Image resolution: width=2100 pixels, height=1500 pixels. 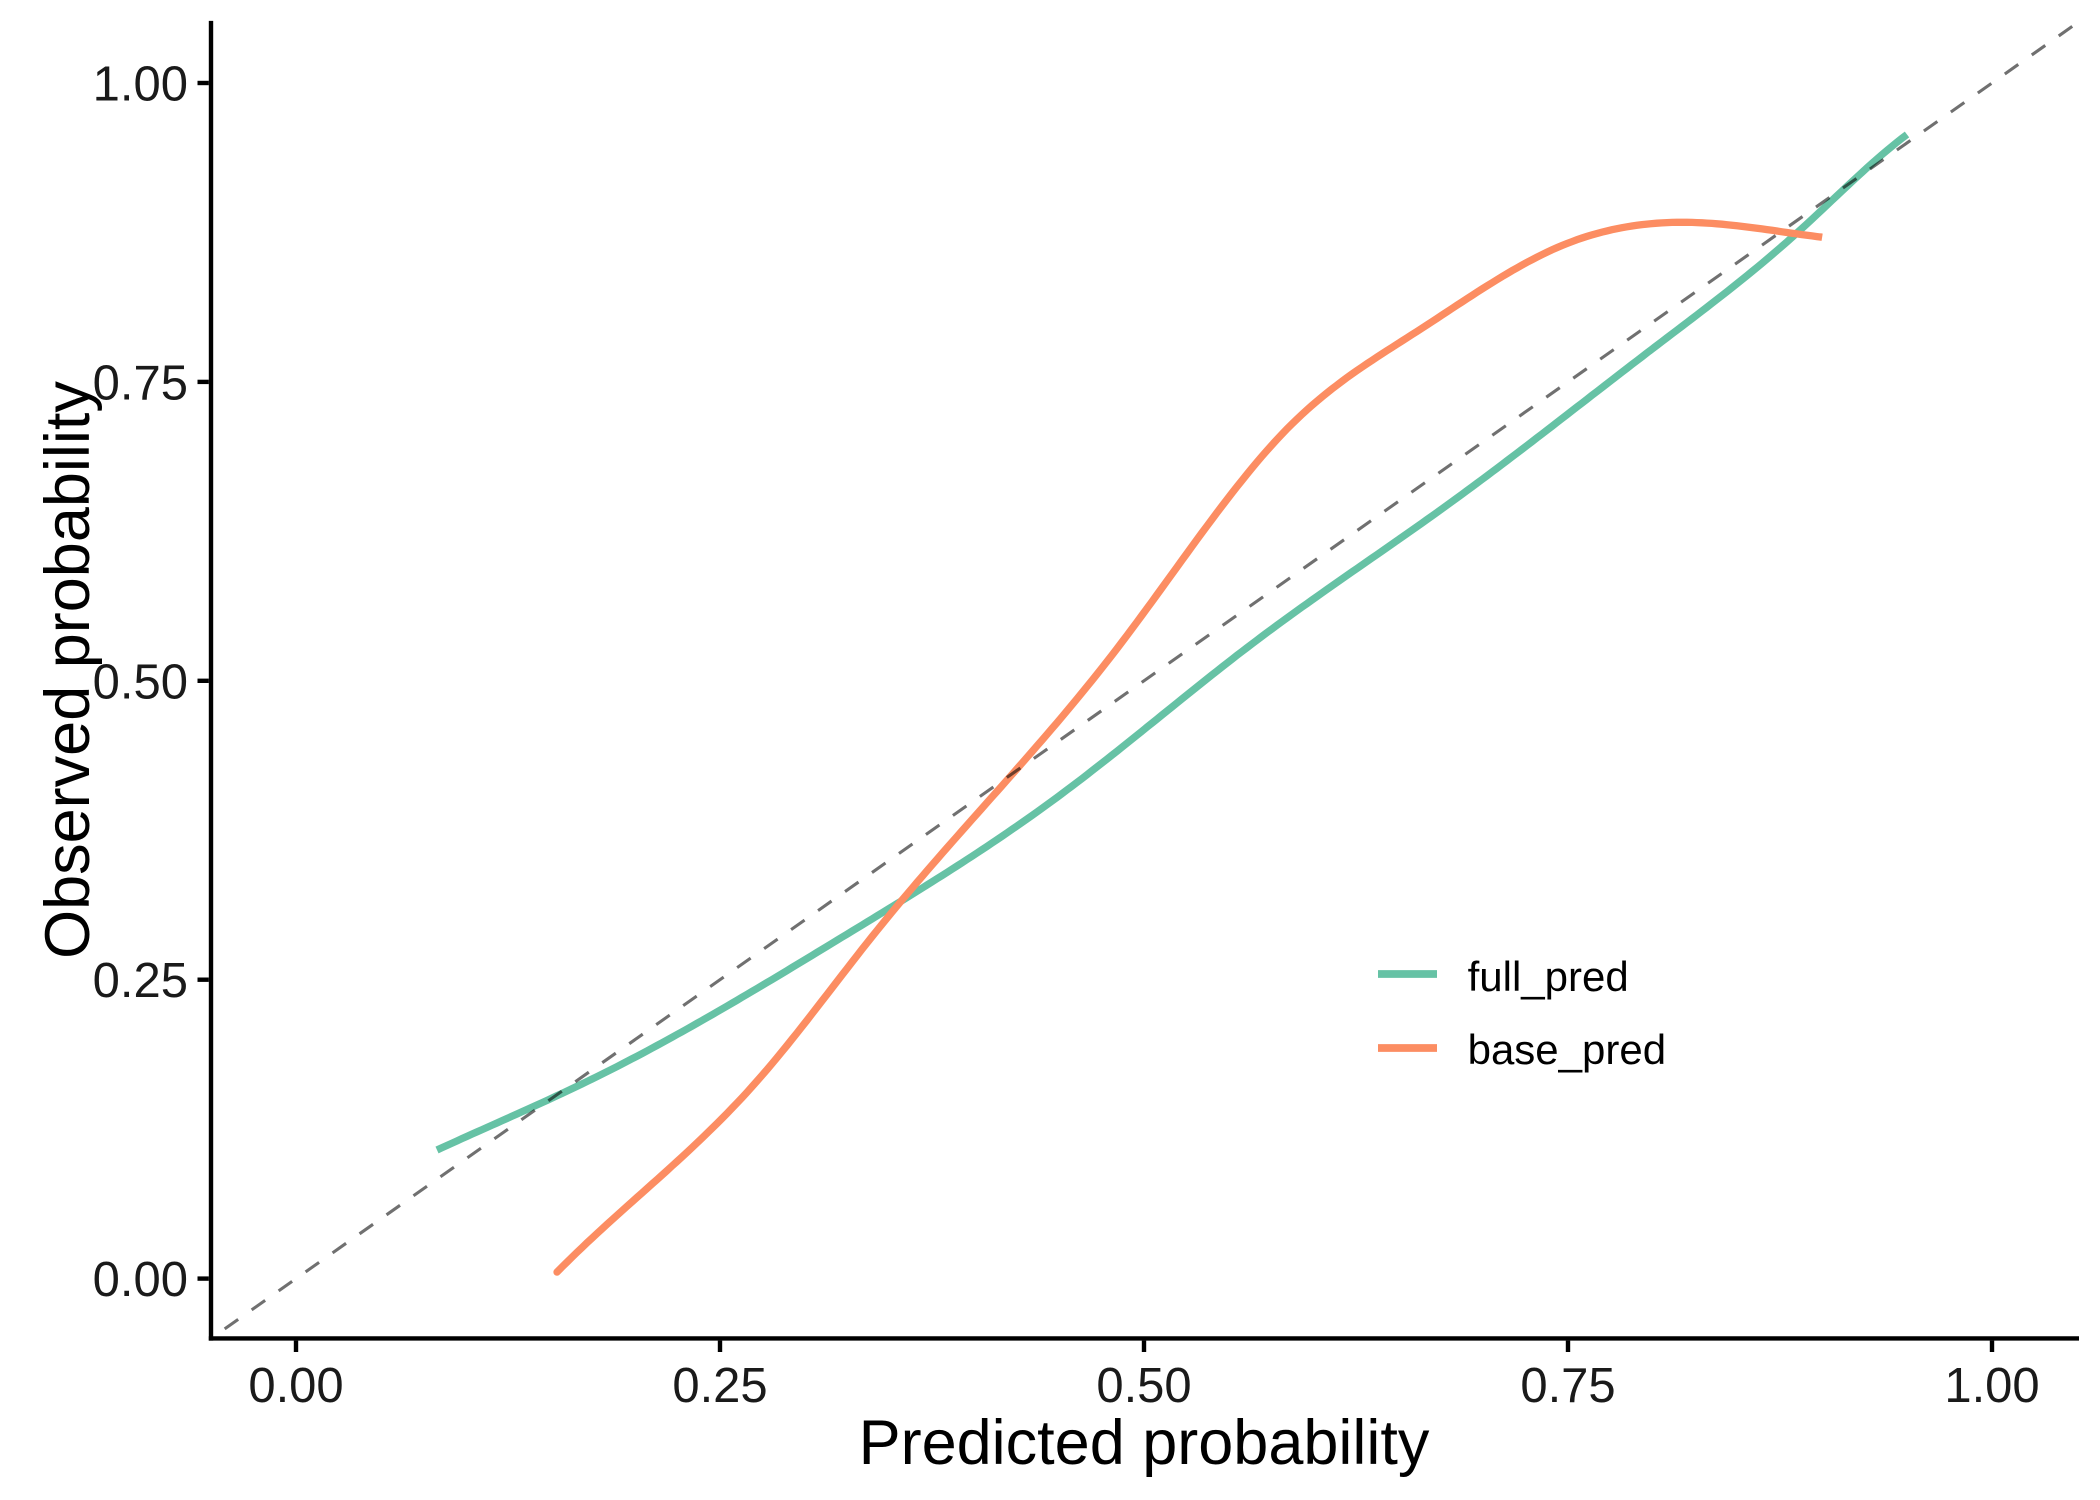 What do you see at coordinates (1144, 1443) in the screenshot?
I see `svg-text: Predicted probability` at bounding box center [1144, 1443].